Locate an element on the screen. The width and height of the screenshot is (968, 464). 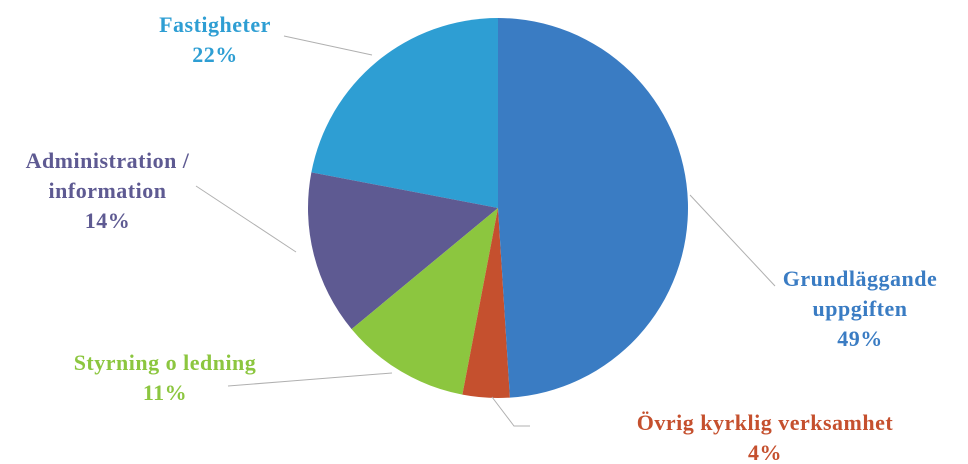
slice-label: Administration / information 14% is located at coordinates (107, 191).